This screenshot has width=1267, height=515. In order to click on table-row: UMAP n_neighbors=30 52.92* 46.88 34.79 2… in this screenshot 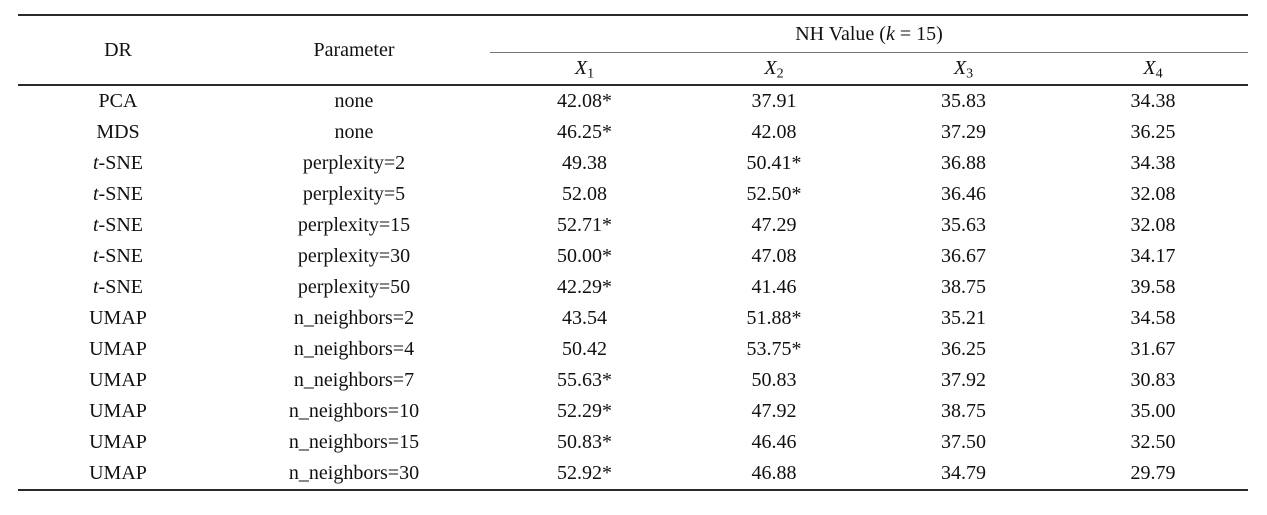, I will do `click(633, 474)`.